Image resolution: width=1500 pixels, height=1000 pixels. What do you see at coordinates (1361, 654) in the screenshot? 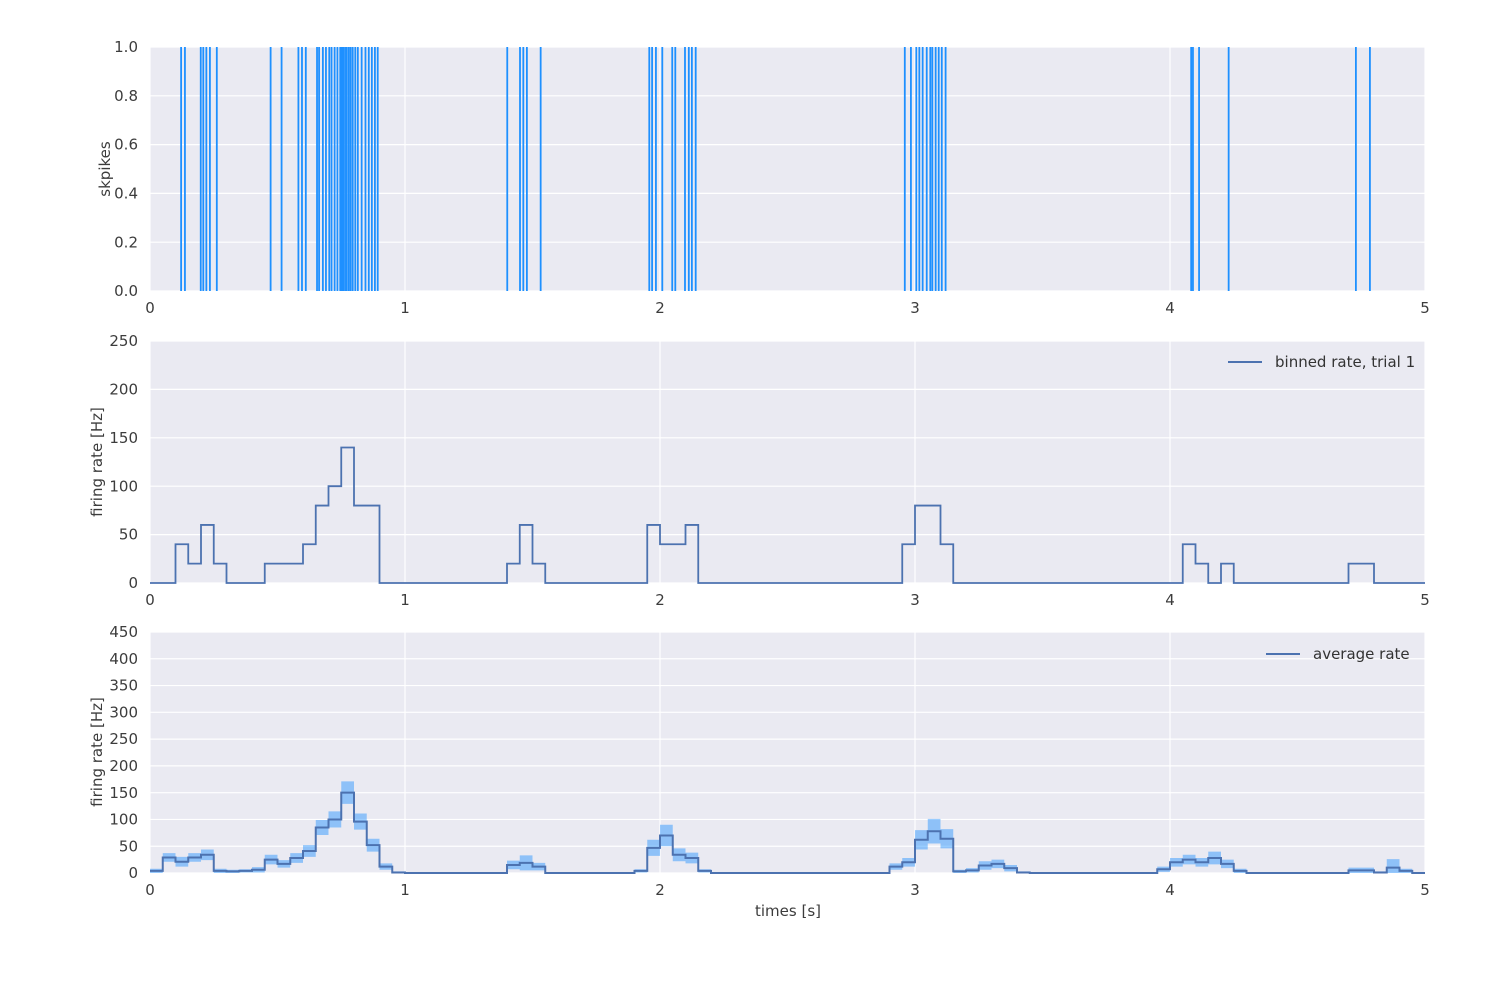
I see `legend-label: average rate` at bounding box center [1361, 654].